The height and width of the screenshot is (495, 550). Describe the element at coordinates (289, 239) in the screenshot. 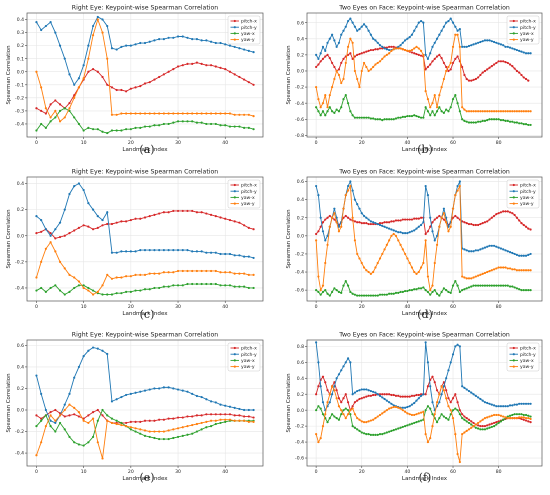

I see `y-axis-label: Spearman Correlation` at that location.